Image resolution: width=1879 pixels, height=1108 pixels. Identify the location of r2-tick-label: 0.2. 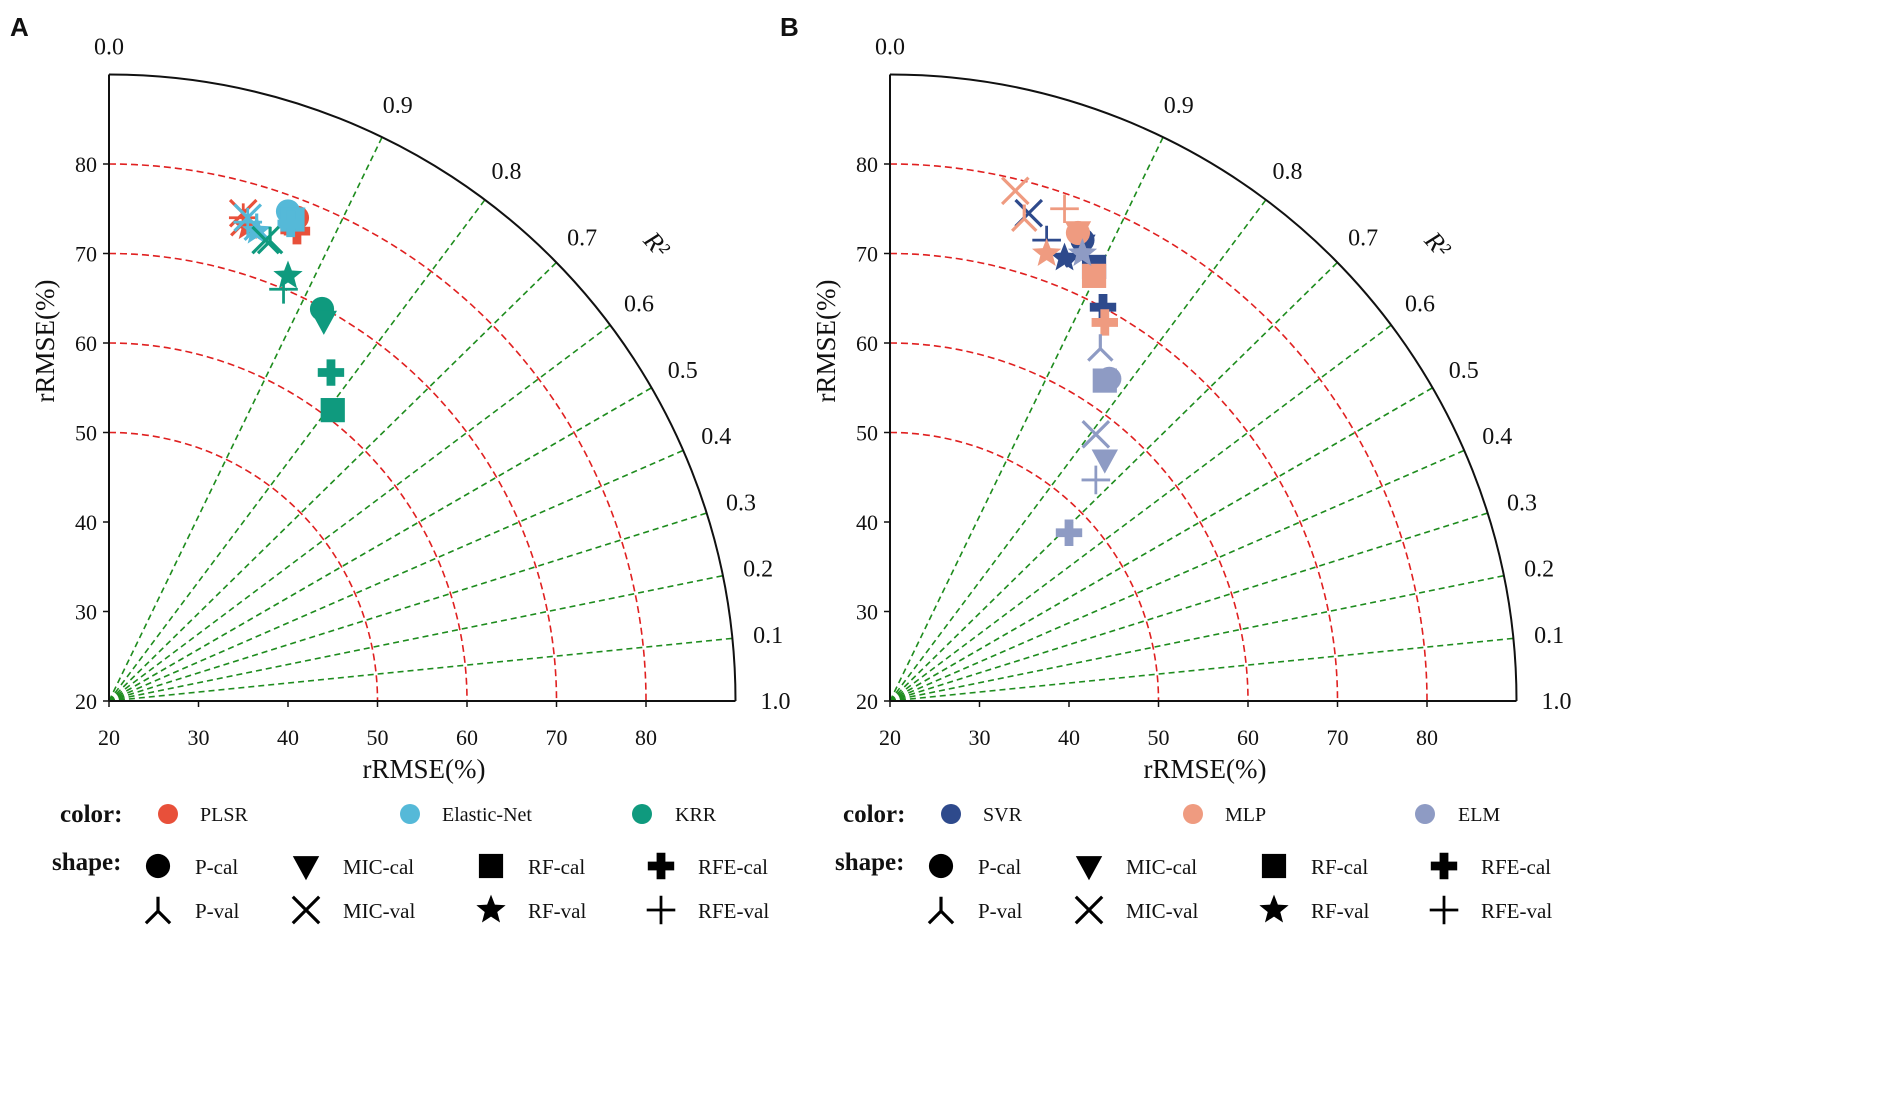
(758, 570).